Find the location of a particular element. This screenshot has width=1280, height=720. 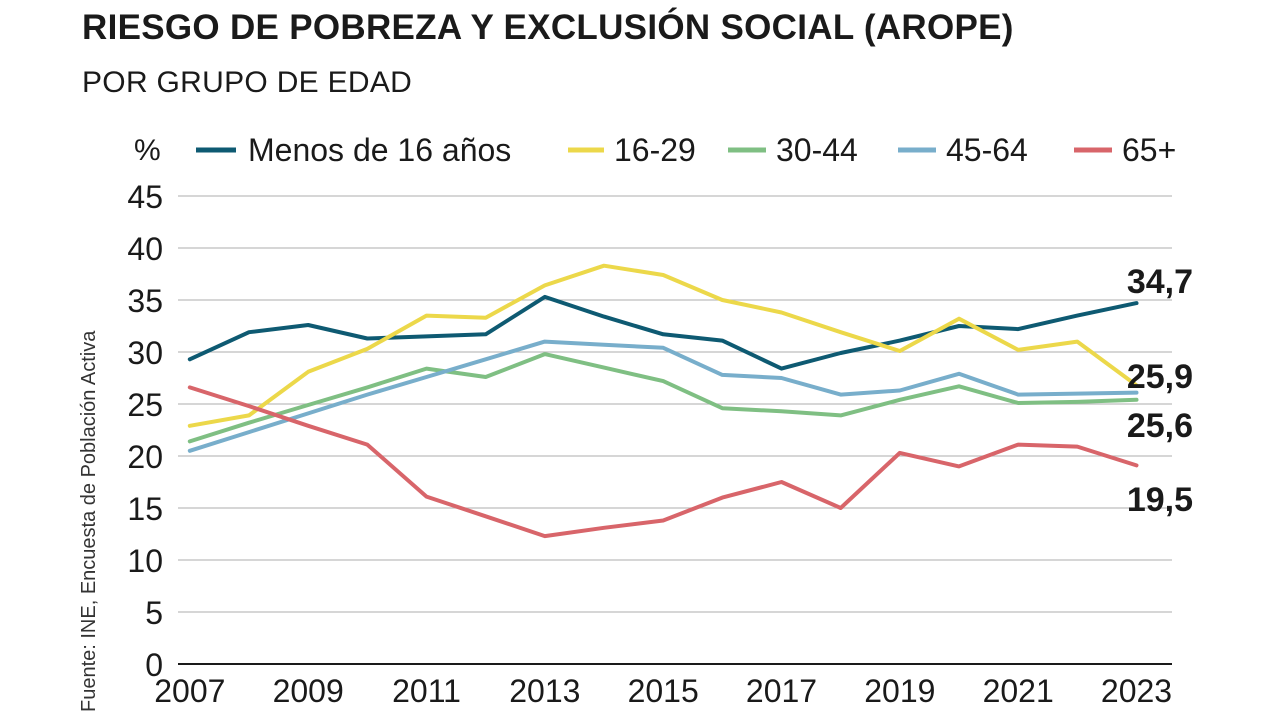

x-tick-label: 2023 is located at coordinates (1136, 691).